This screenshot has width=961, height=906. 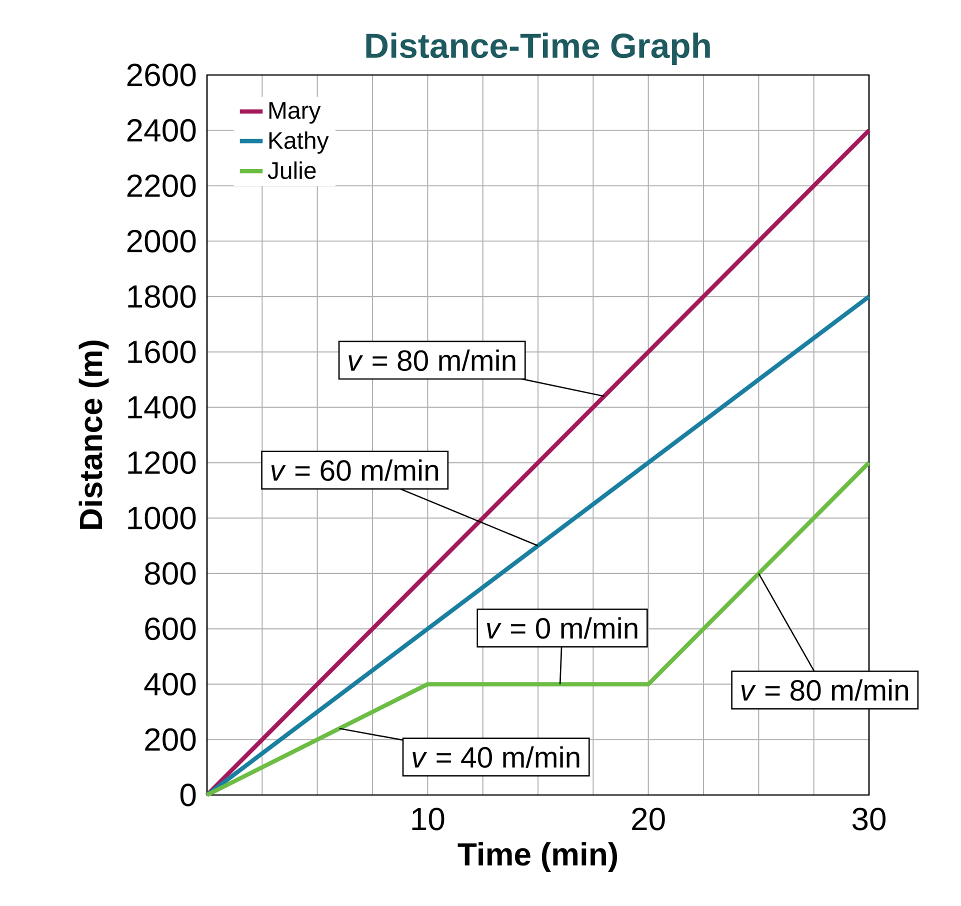 What do you see at coordinates (170, 629) in the screenshot?
I see `y-tick-label: 600` at bounding box center [170, 629].